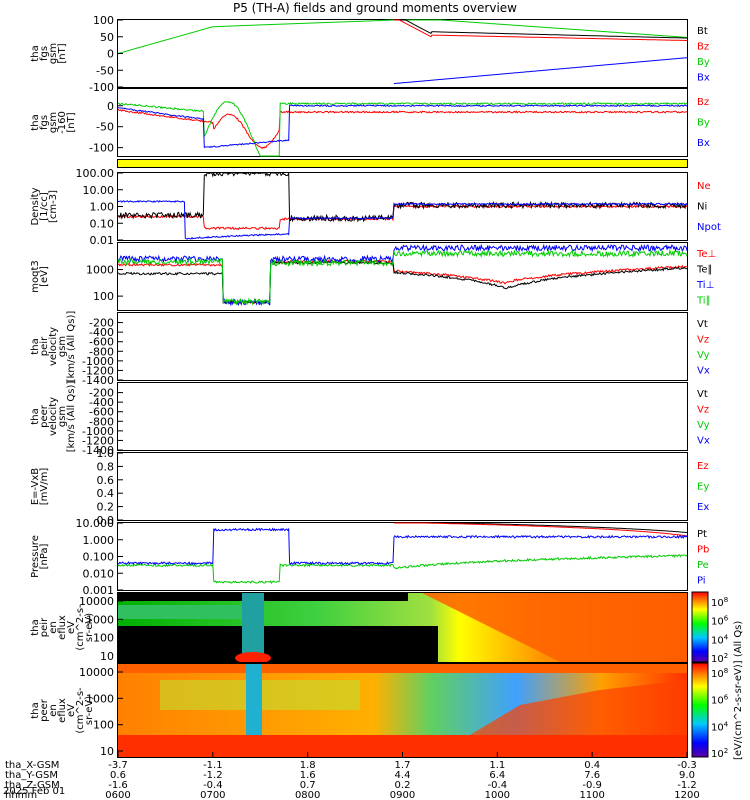  I want to click on panel-peir-velocity-frame, so click(403, 347).